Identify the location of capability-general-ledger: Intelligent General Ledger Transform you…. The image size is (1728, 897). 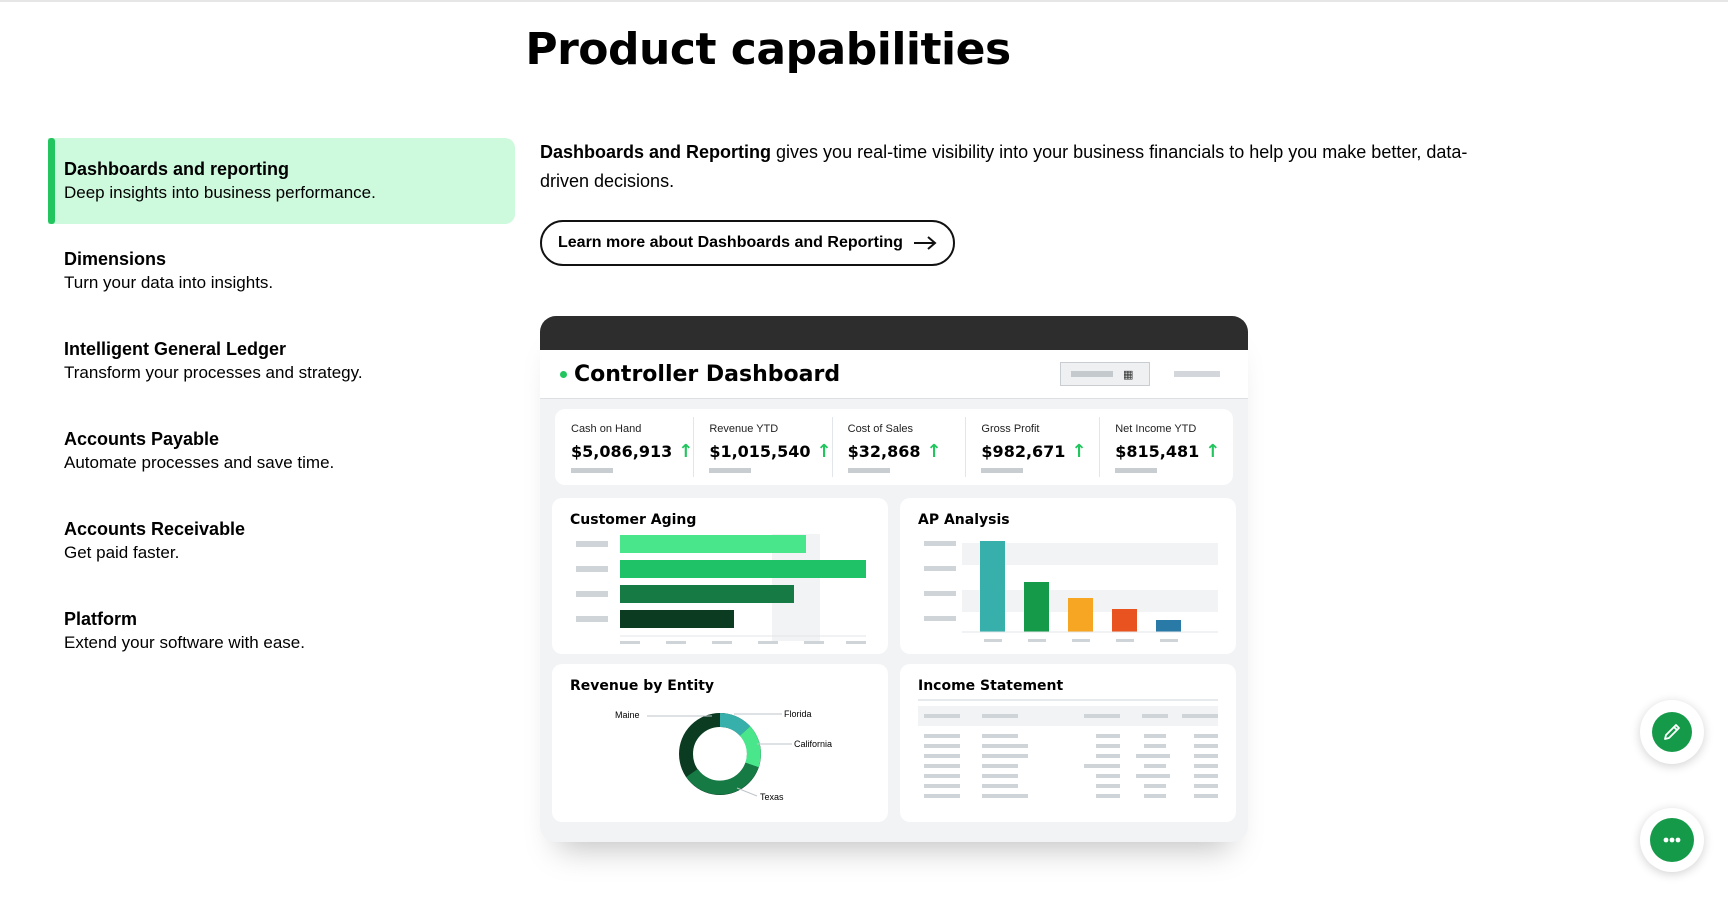
(281, 361).